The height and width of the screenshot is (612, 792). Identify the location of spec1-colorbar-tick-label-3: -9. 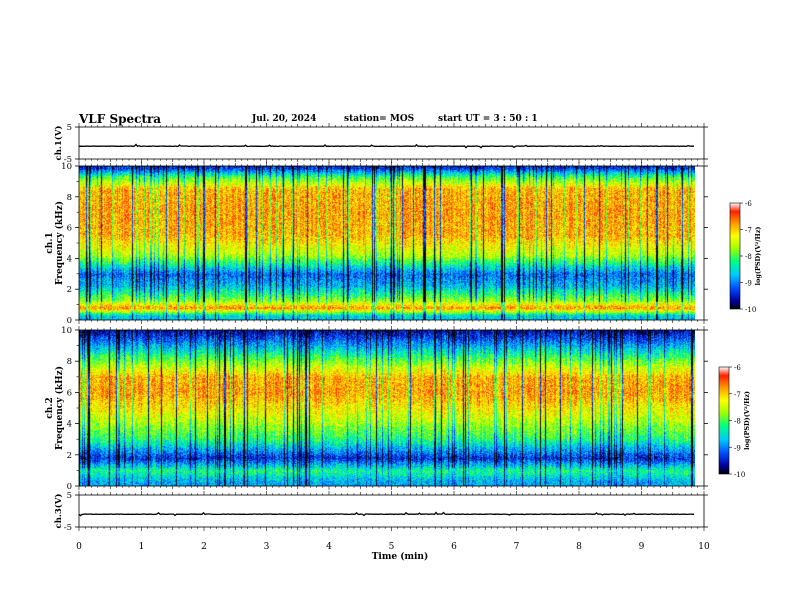
(748, 284).